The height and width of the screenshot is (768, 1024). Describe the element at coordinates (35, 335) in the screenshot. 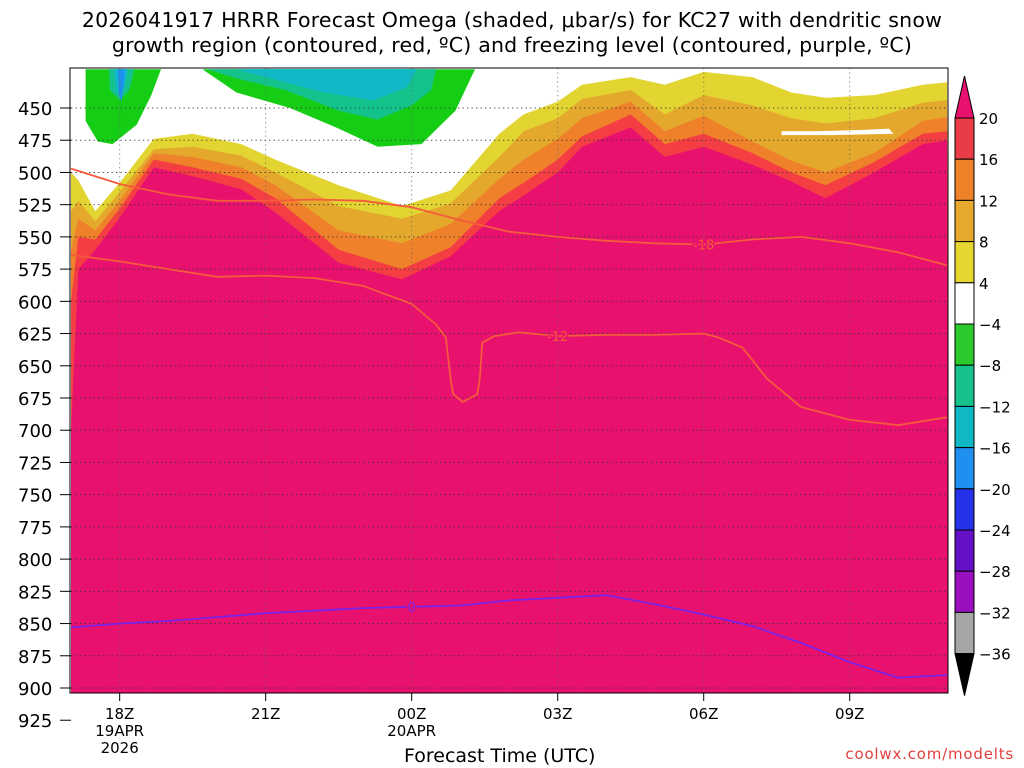

I see `y-tick-label: 625` at that location.